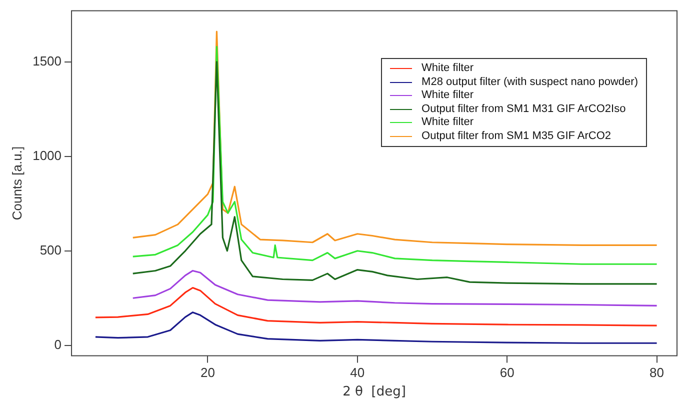  Describe the element at coordinates (524, 109) in the screenshot. I see `legend-label: Output filter from SM1 M31 GIF ArCO2Iso` at that location.